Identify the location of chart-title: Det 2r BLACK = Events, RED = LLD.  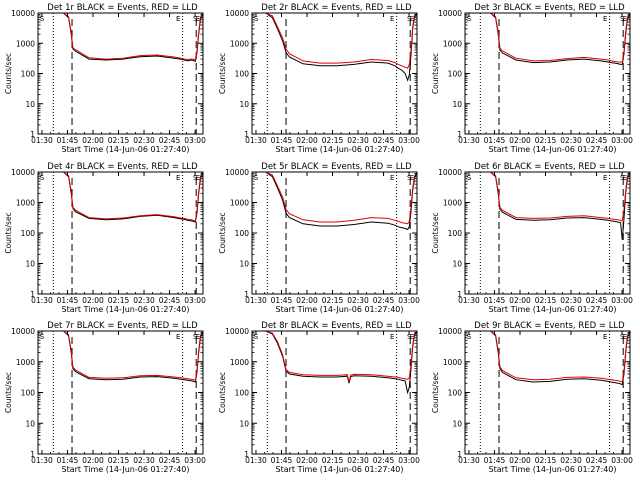
(336, 8).